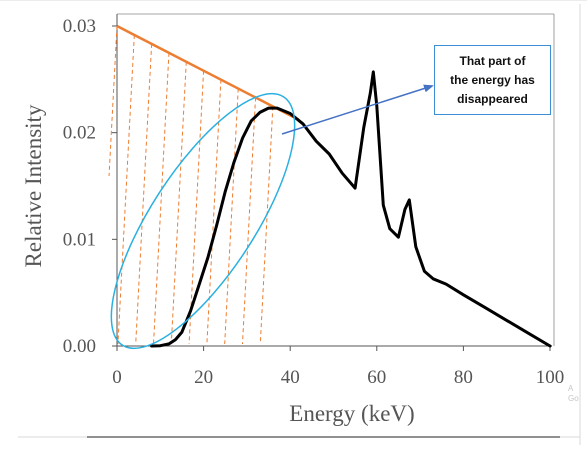 This screenshot has height=450, width=587. I want to click on x-tick-label: 0, so click(117, 377).